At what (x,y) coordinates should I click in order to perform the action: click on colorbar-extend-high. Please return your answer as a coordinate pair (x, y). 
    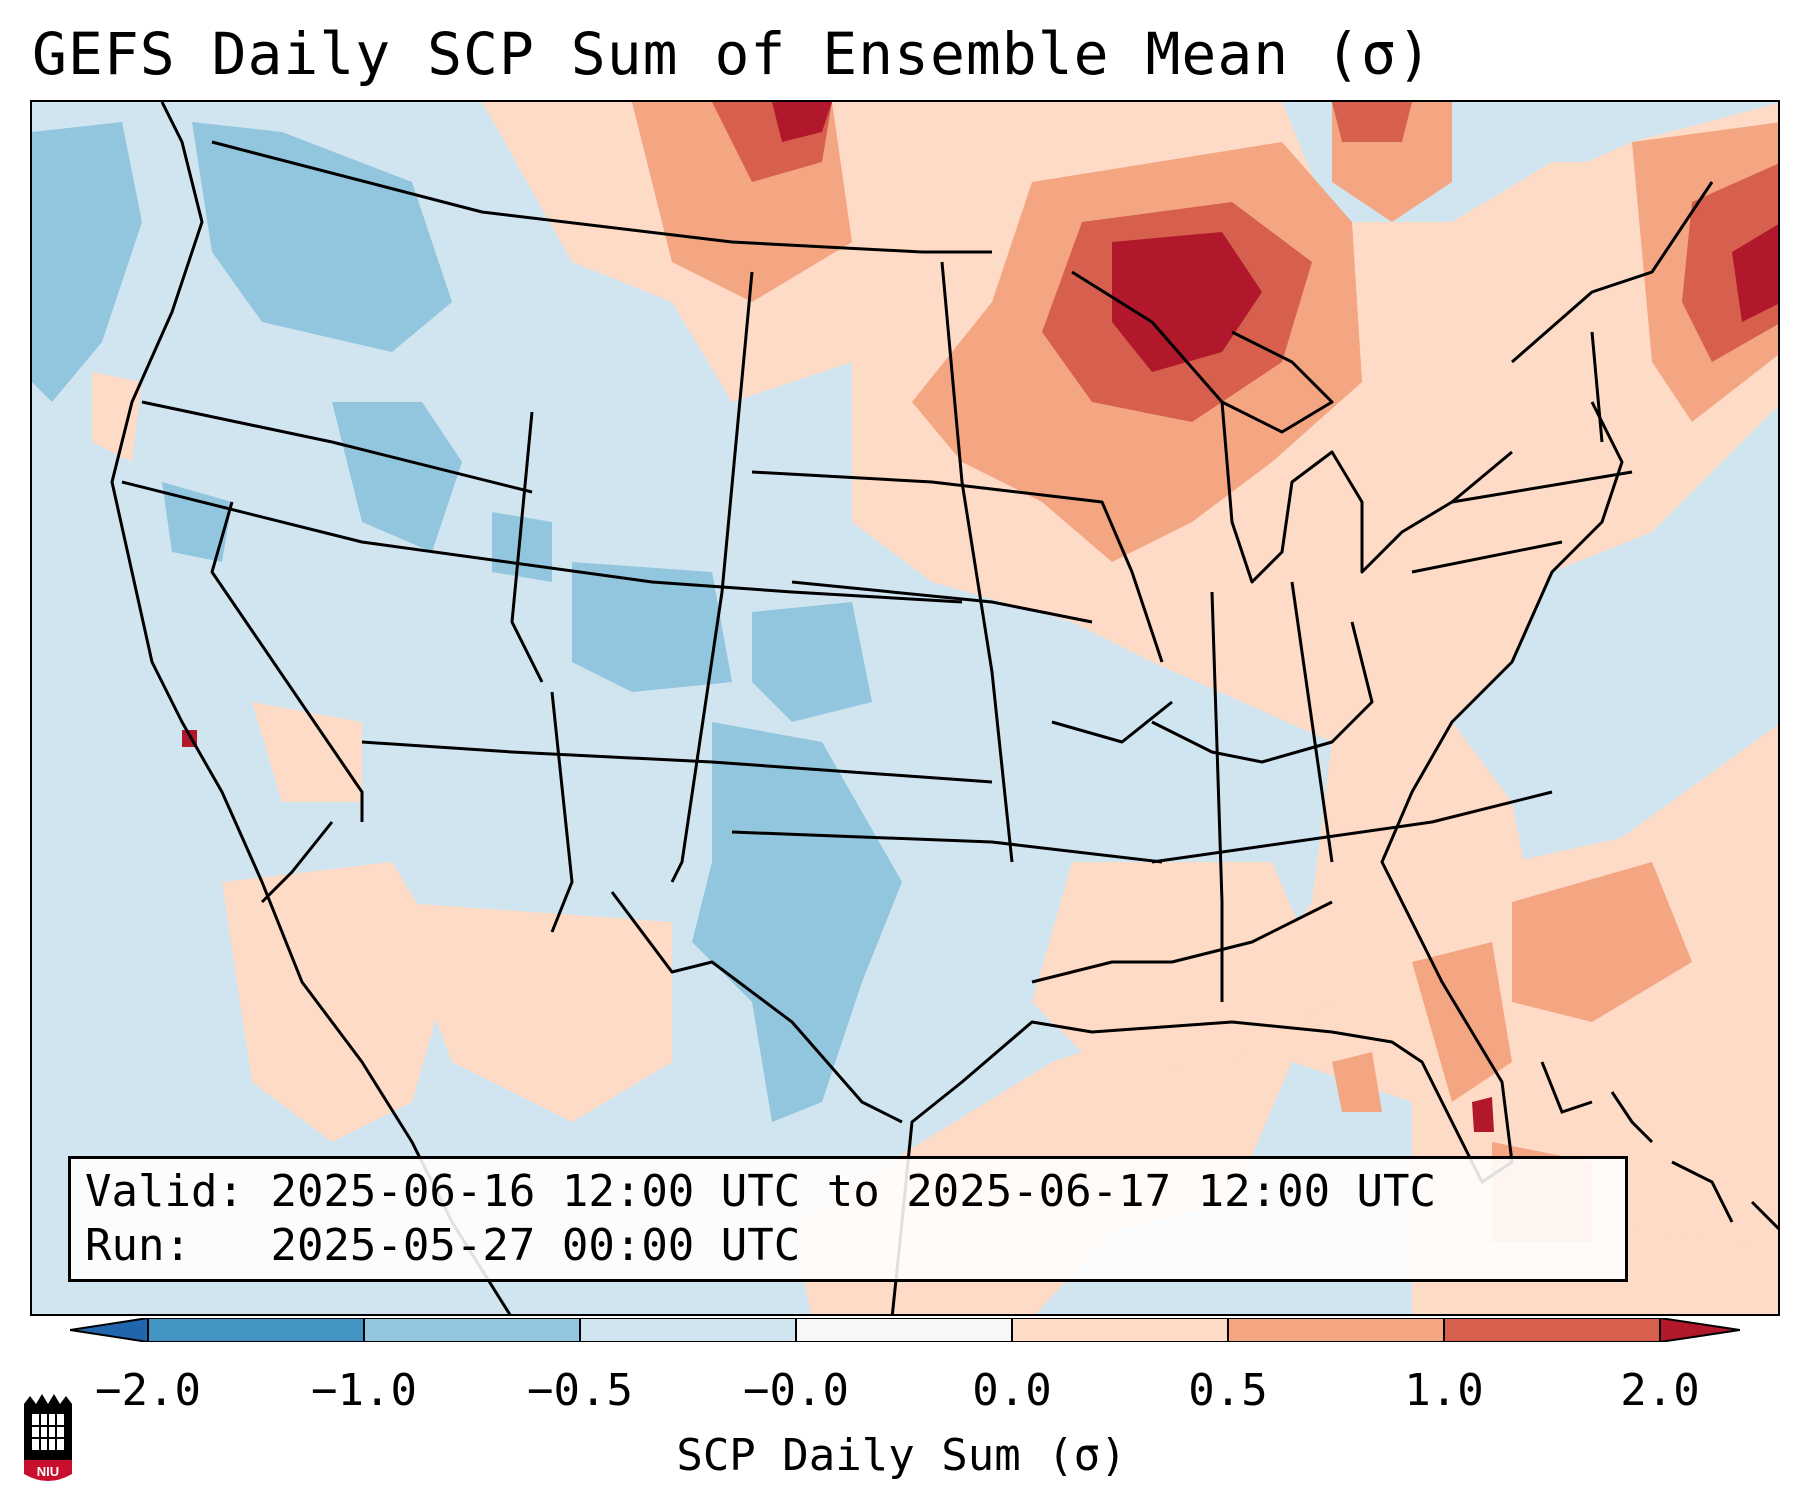
    Looking at the image, I should click on (1700, 1330).